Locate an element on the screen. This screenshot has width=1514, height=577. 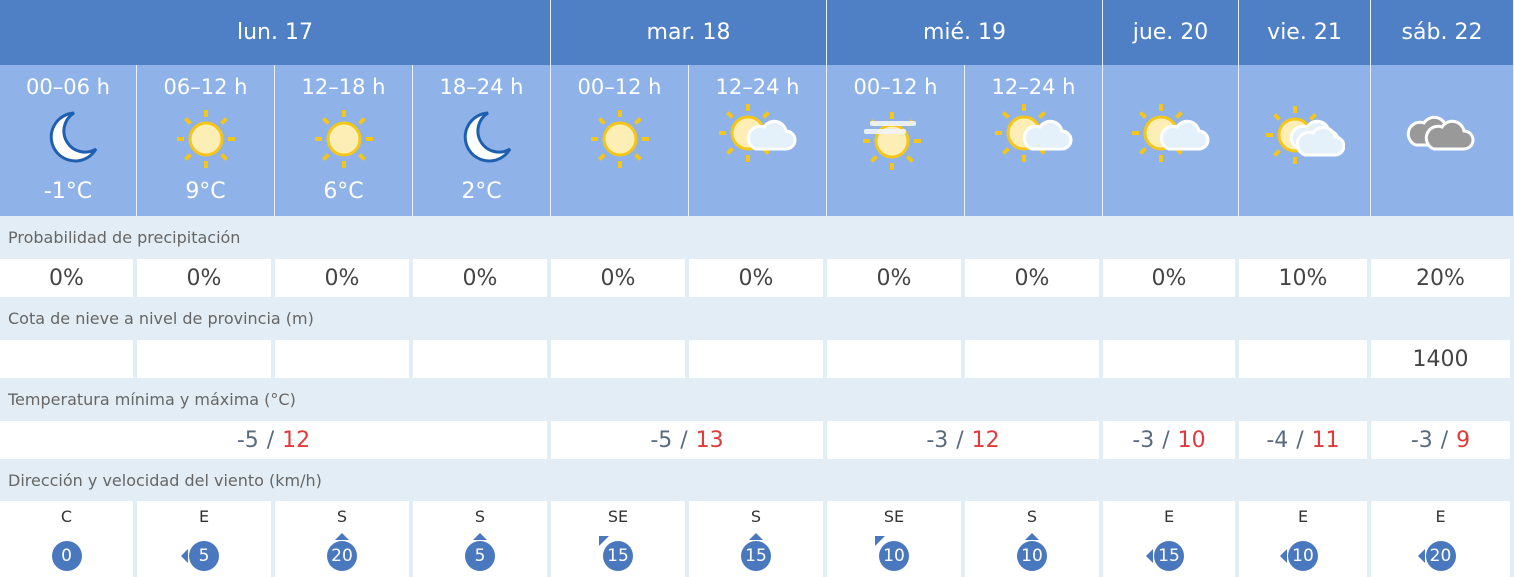
period-temperature: 2°C is located at coordinates (481, 191).